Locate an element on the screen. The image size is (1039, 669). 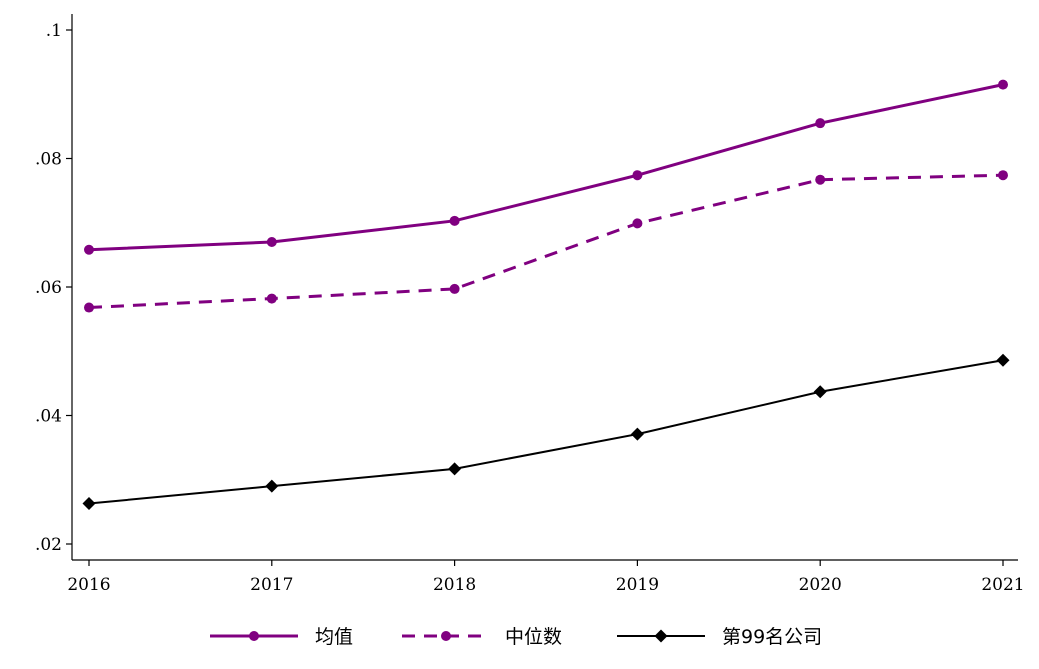
x-tick-label: 2016 is located at coordinates (88, 585).